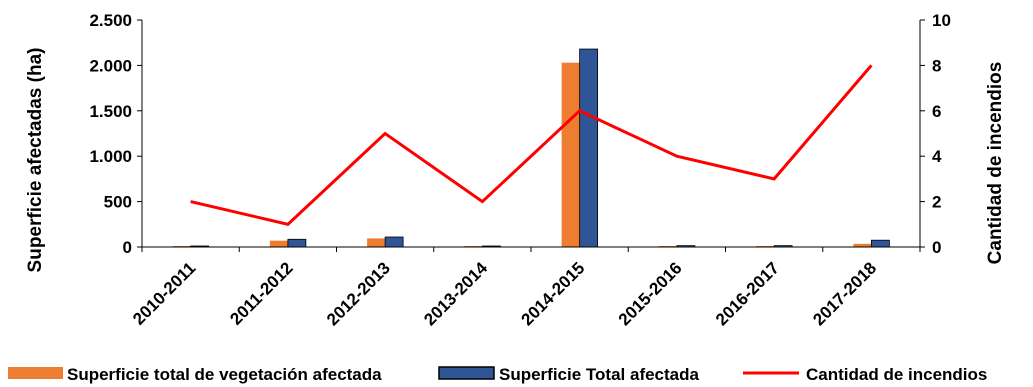 The image size is (1033, 387). Describe the element at coordinates (224, 374) in the screenshot. I see `legend-label-vegetacion: Superficie total de vegetación afectada` at that location.